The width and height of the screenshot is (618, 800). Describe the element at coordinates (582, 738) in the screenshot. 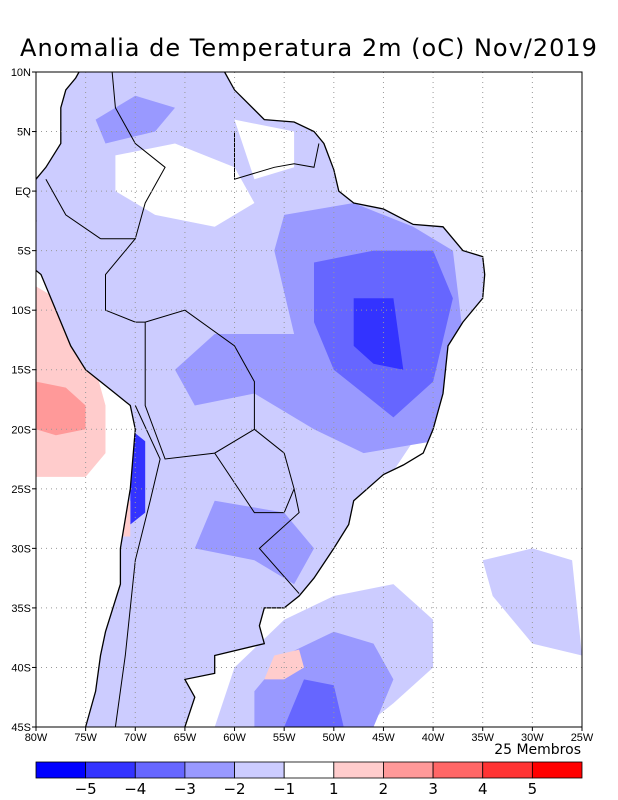

I see `lon-label: 25W` at that location.